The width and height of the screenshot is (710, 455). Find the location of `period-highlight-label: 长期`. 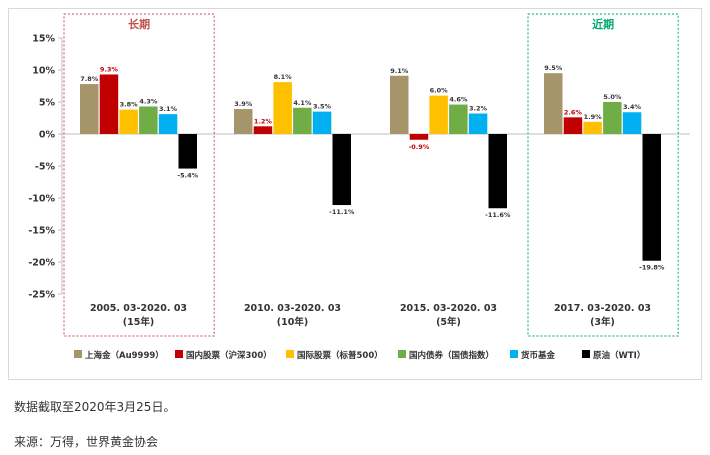

period-highlight-label: 长期 is located at coordinates (139, 24).